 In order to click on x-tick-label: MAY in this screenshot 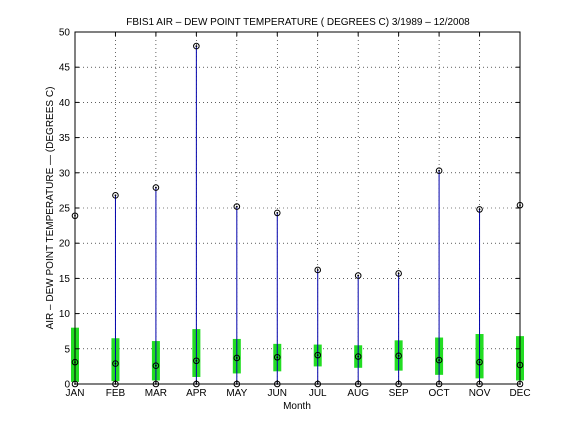, I will do `click(236, 393)`.